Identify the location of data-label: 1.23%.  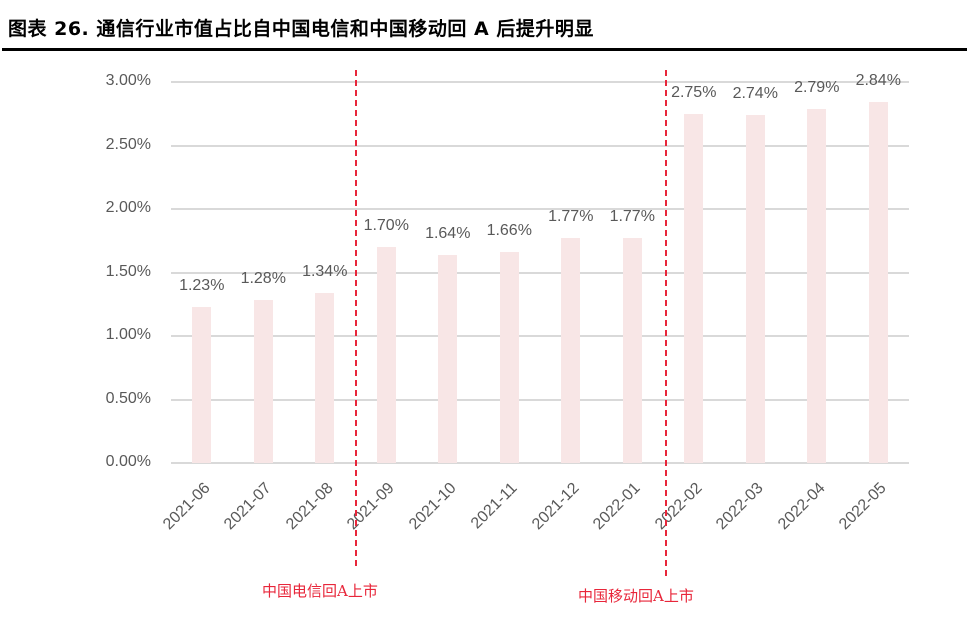
(202, 285).